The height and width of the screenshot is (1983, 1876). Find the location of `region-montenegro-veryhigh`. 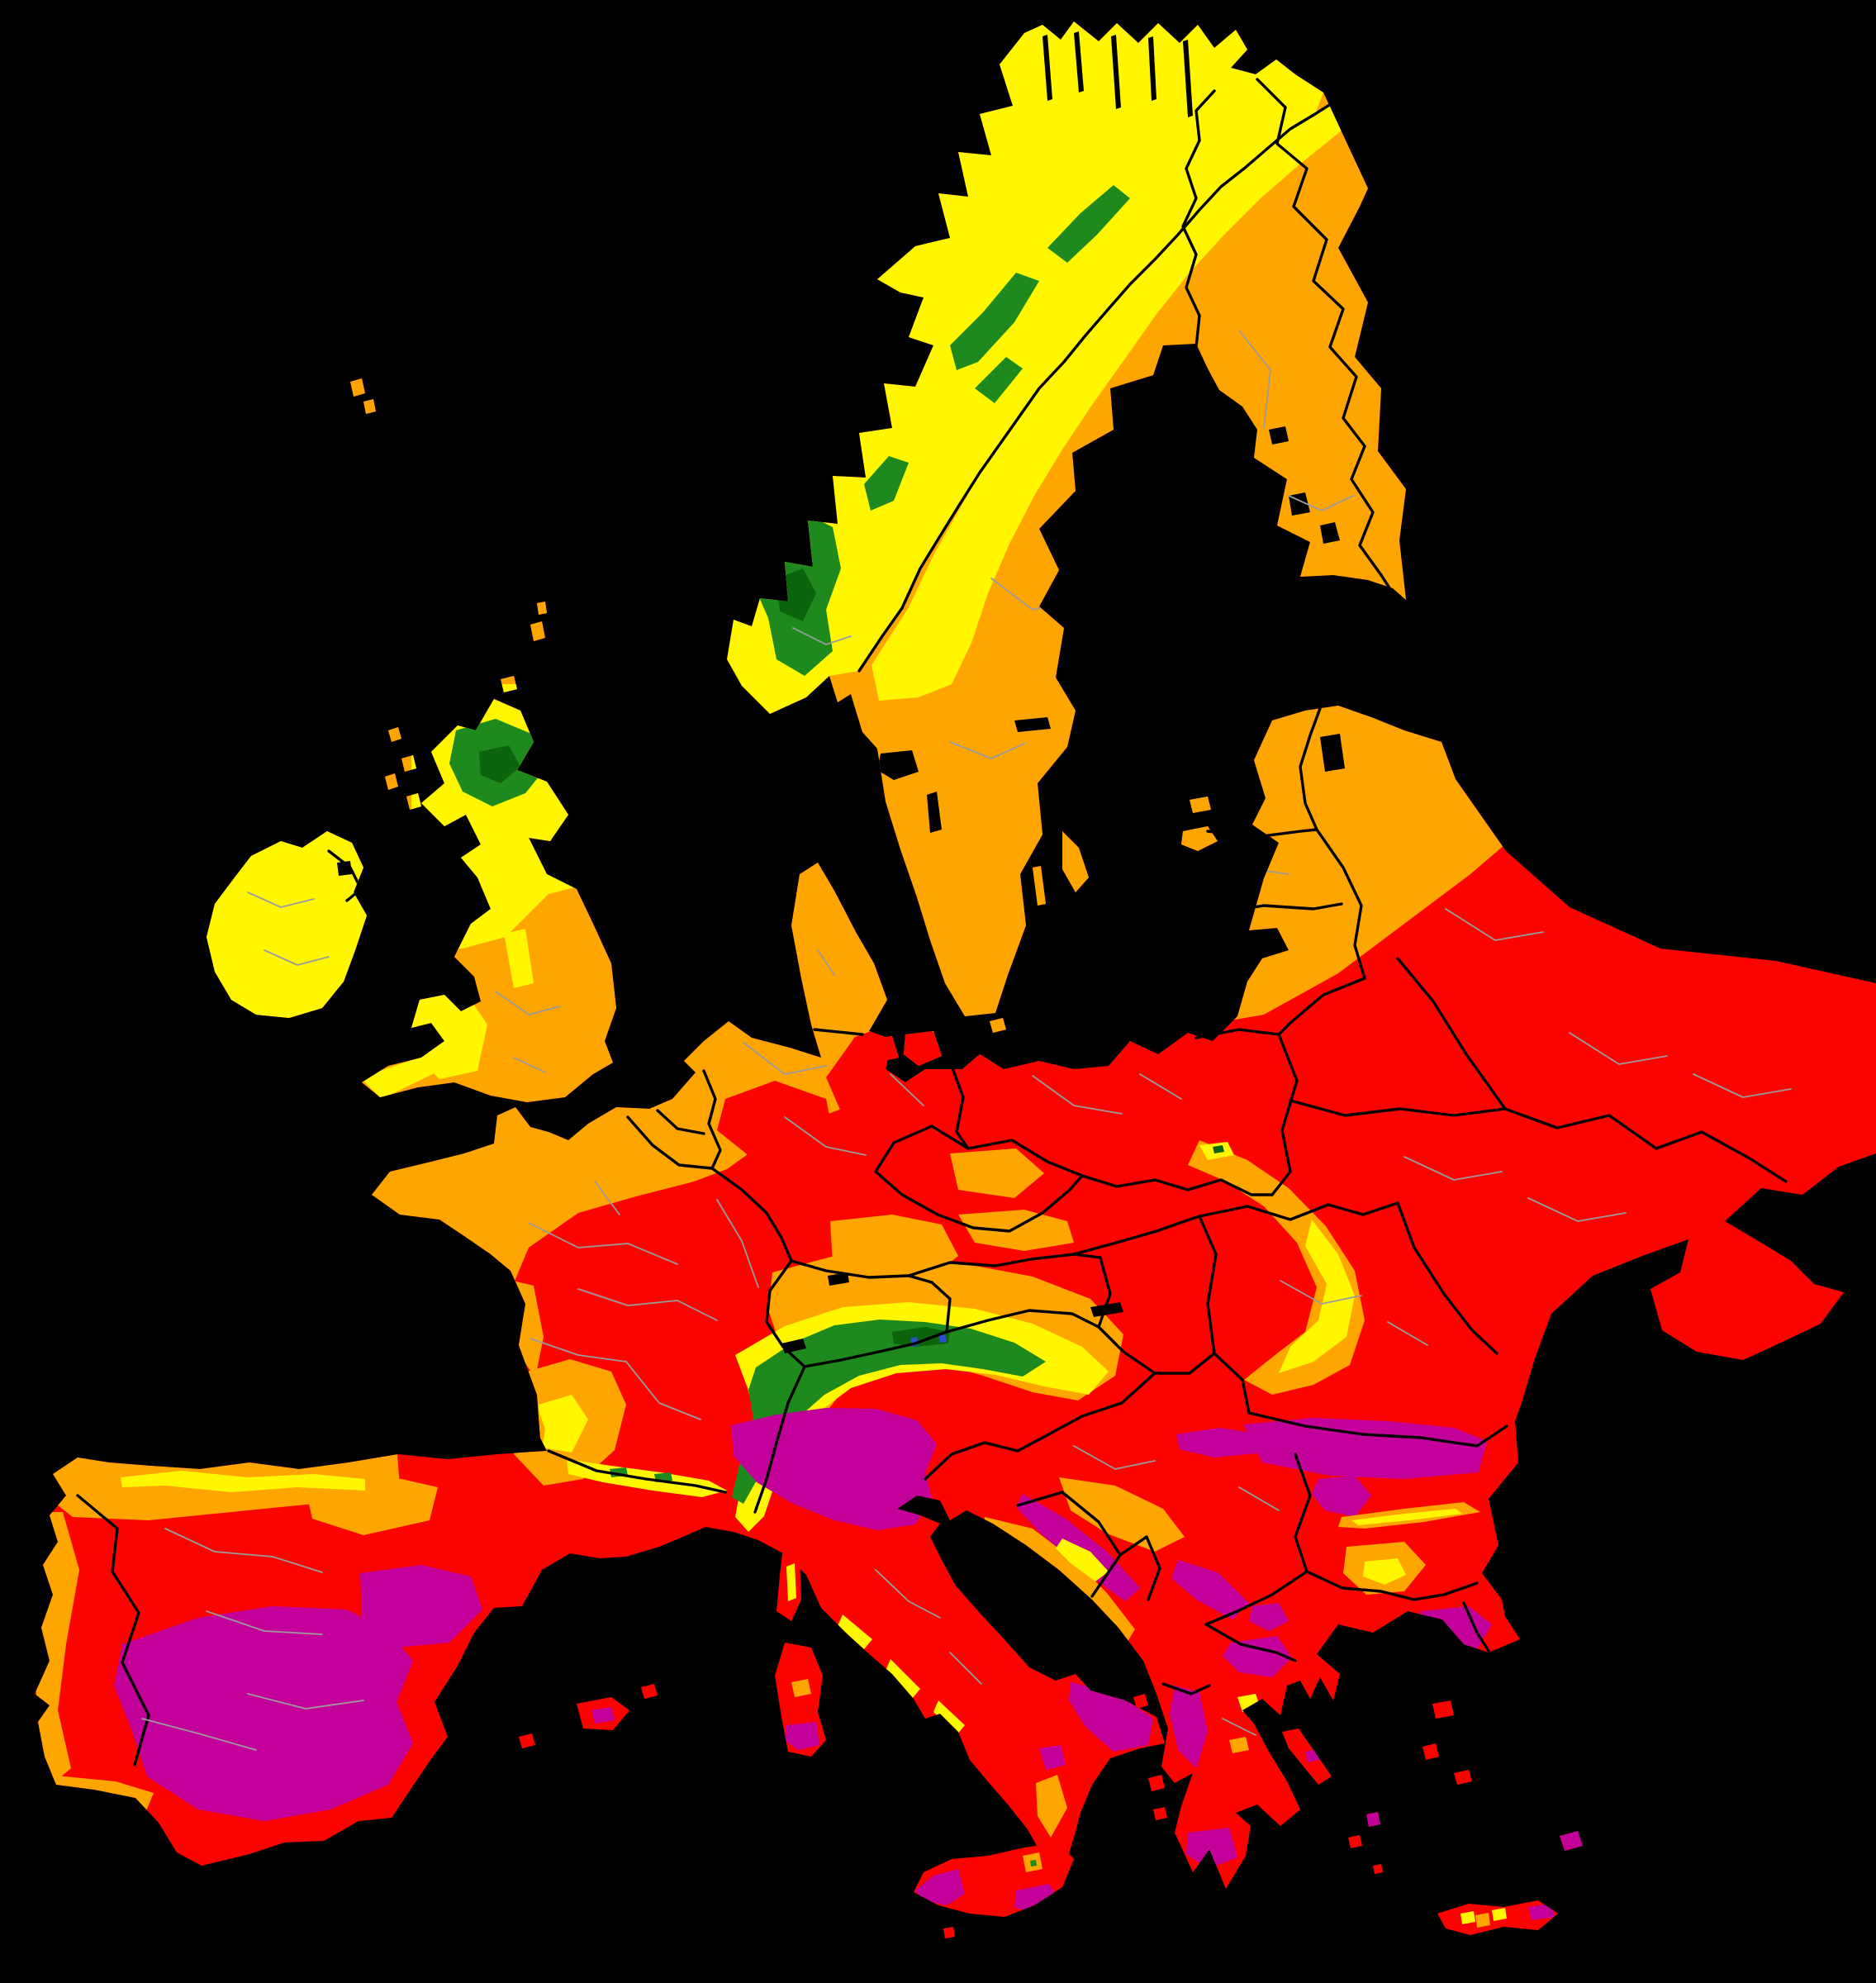

region-montenegro-veryhigh is located at coordinates (1210, 1590).